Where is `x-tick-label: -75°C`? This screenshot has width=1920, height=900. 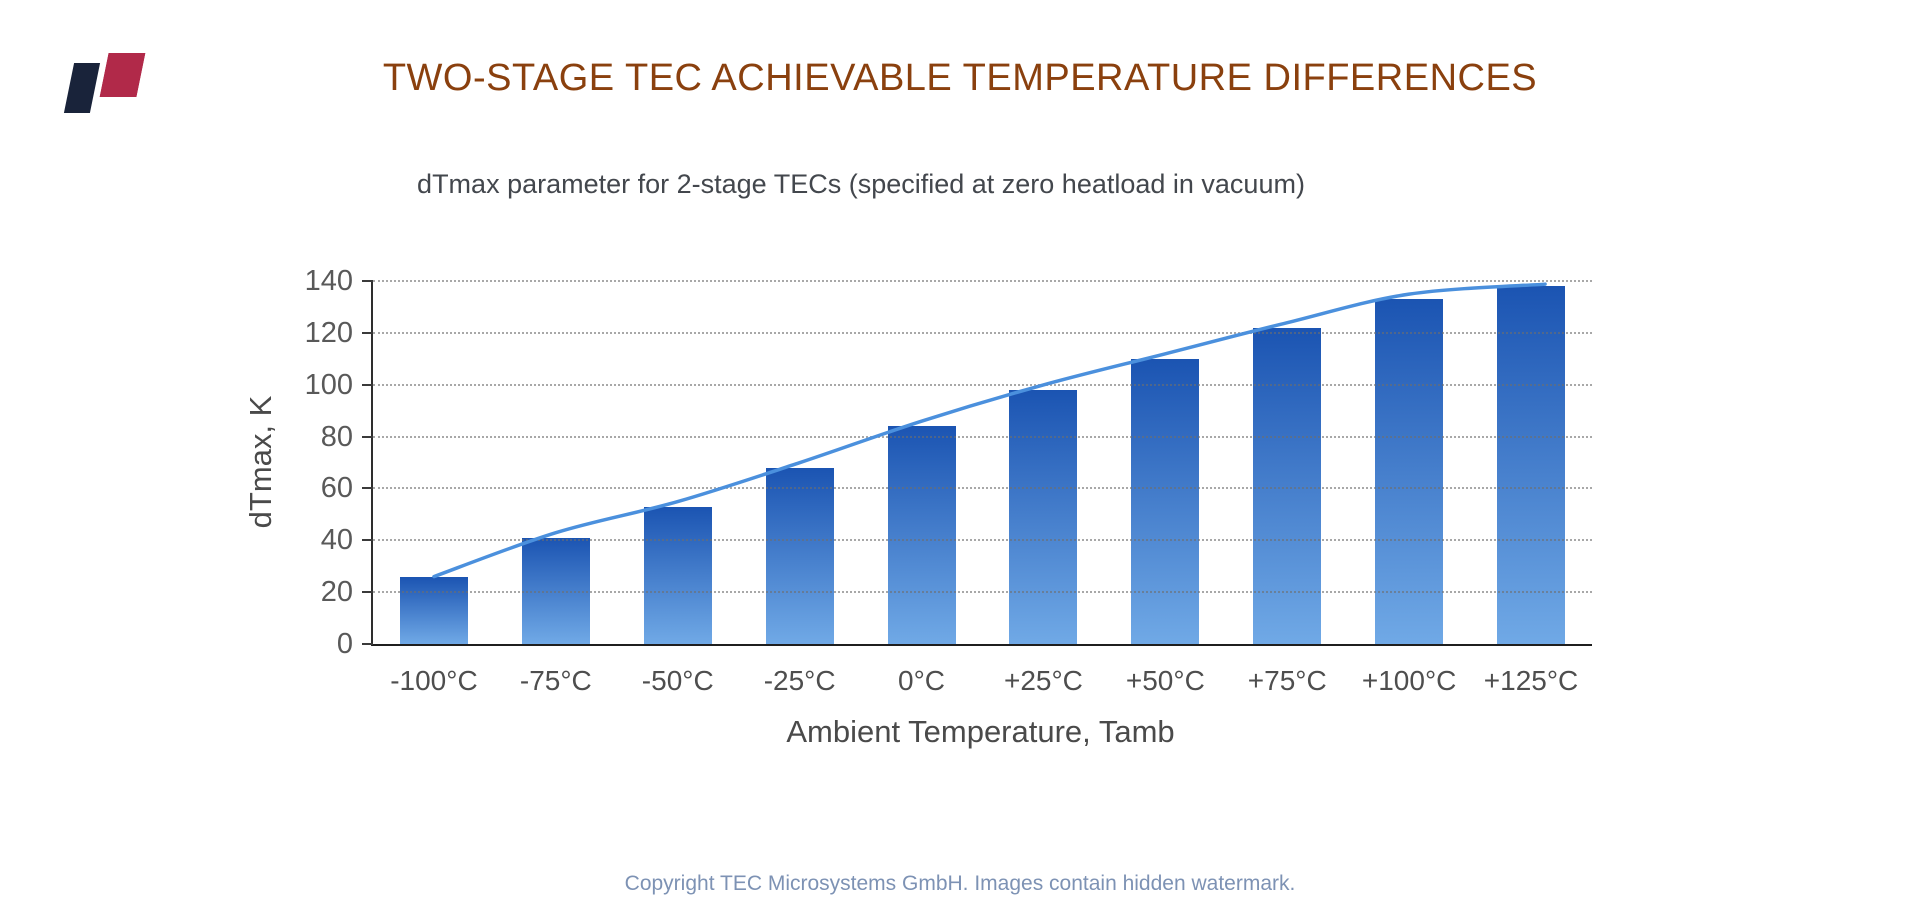
x-tick-label: -75°C is located at coordinates (555, 680).